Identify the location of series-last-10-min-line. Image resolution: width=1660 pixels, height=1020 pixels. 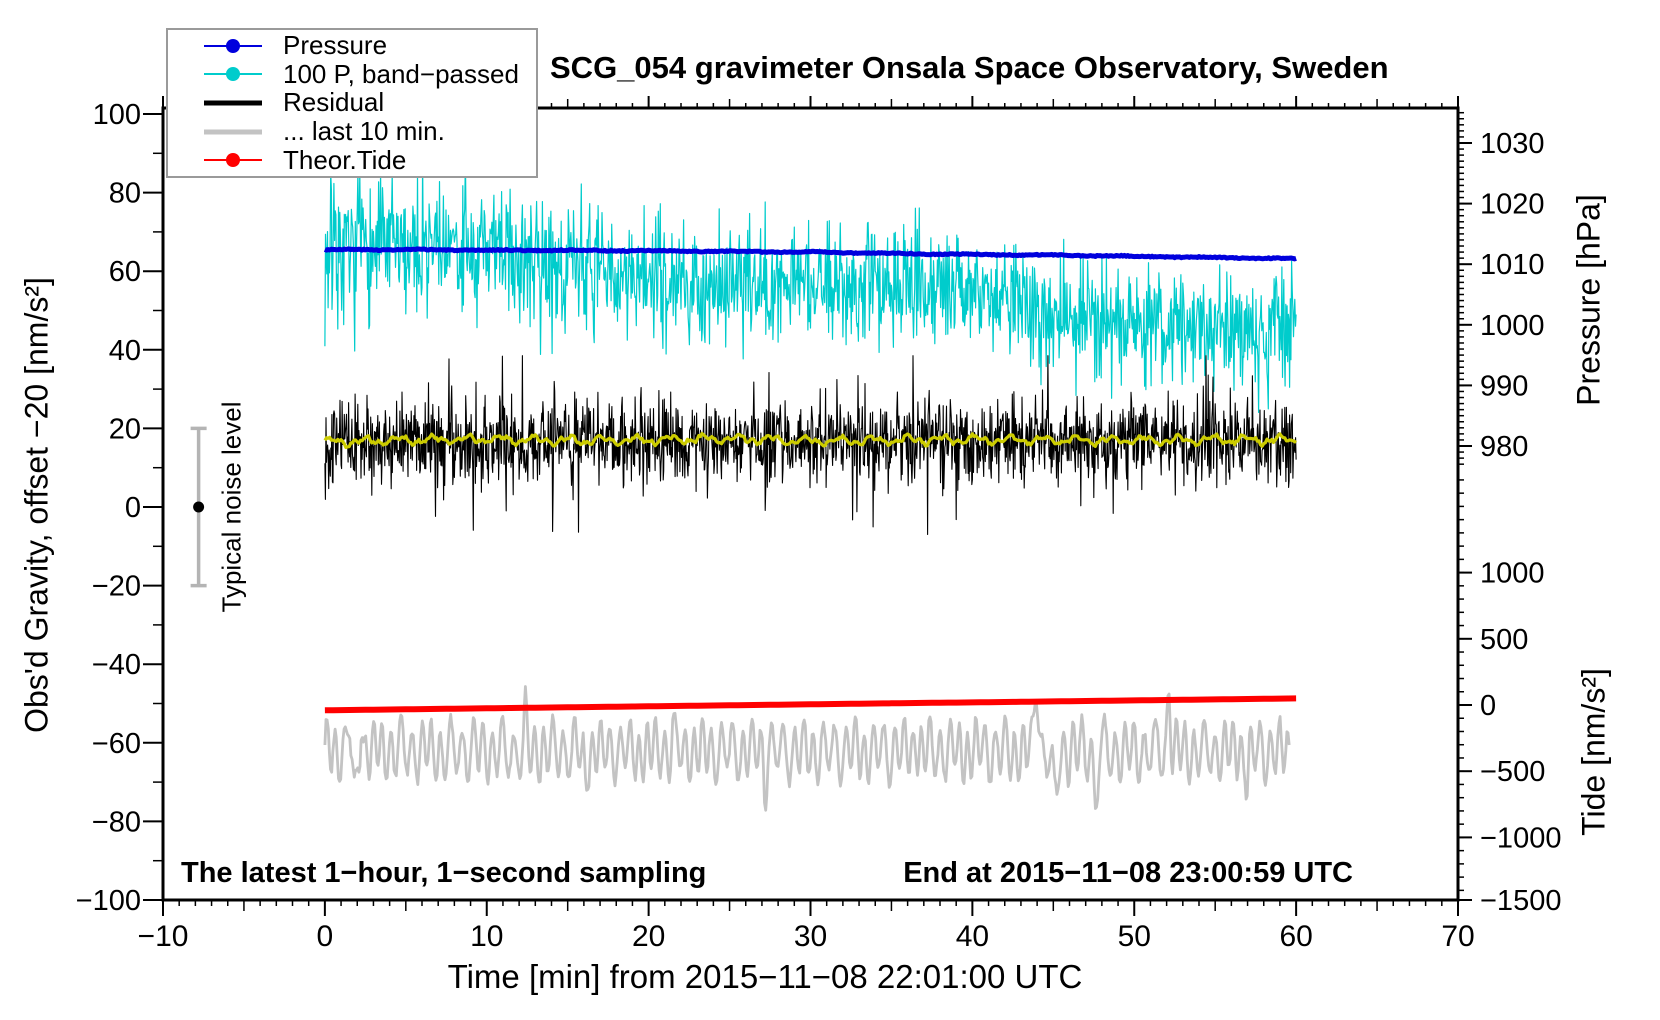
(807, 748).